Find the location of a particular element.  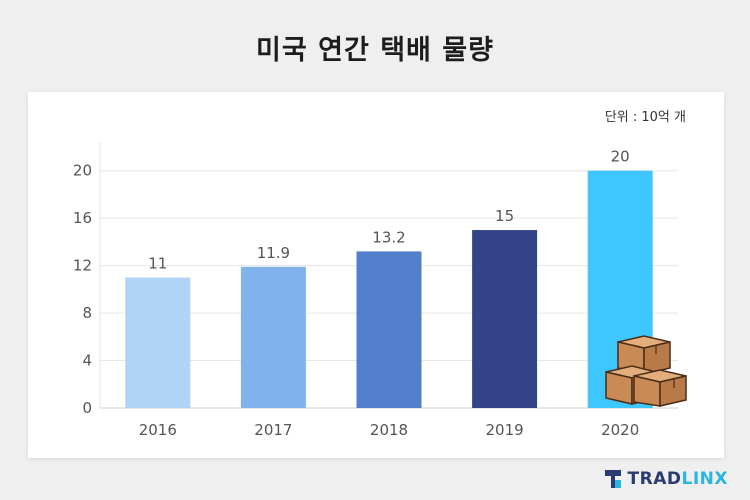

y-tick-label: 4 is located at coordinates (87, 361).